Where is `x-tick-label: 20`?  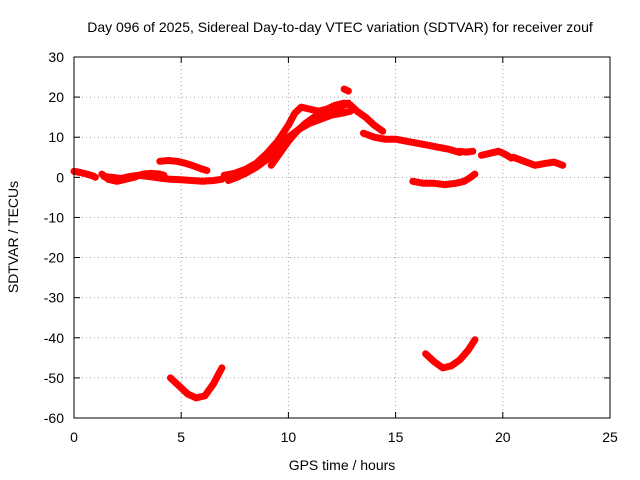
x-tick-label: 20 is located at coordinates (503, 437).